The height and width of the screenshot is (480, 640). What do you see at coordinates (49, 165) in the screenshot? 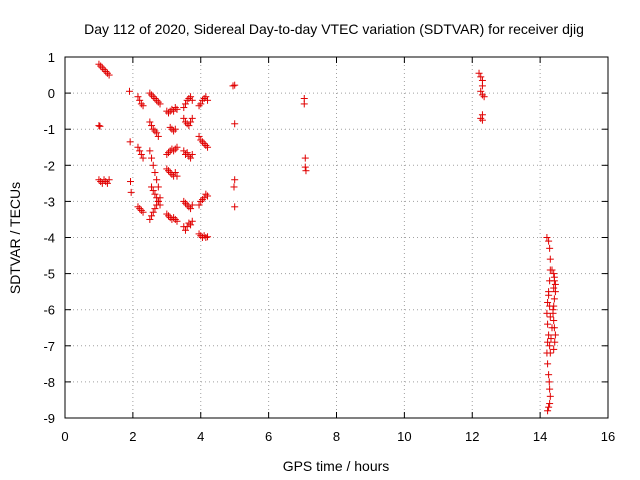
I see `y-tick-label: -2` at bounding box center [49, 165].